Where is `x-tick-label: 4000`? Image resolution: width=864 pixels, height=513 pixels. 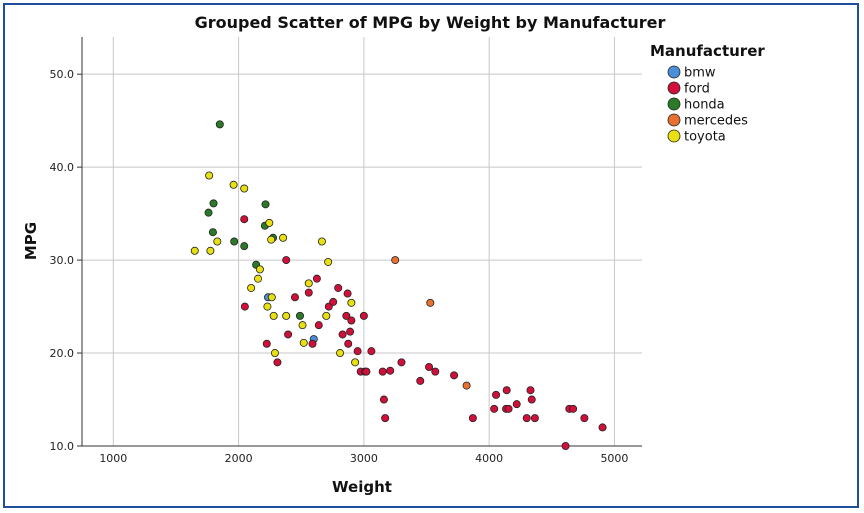
x-tick-label: 4000 is located at coordinates (489, 458).